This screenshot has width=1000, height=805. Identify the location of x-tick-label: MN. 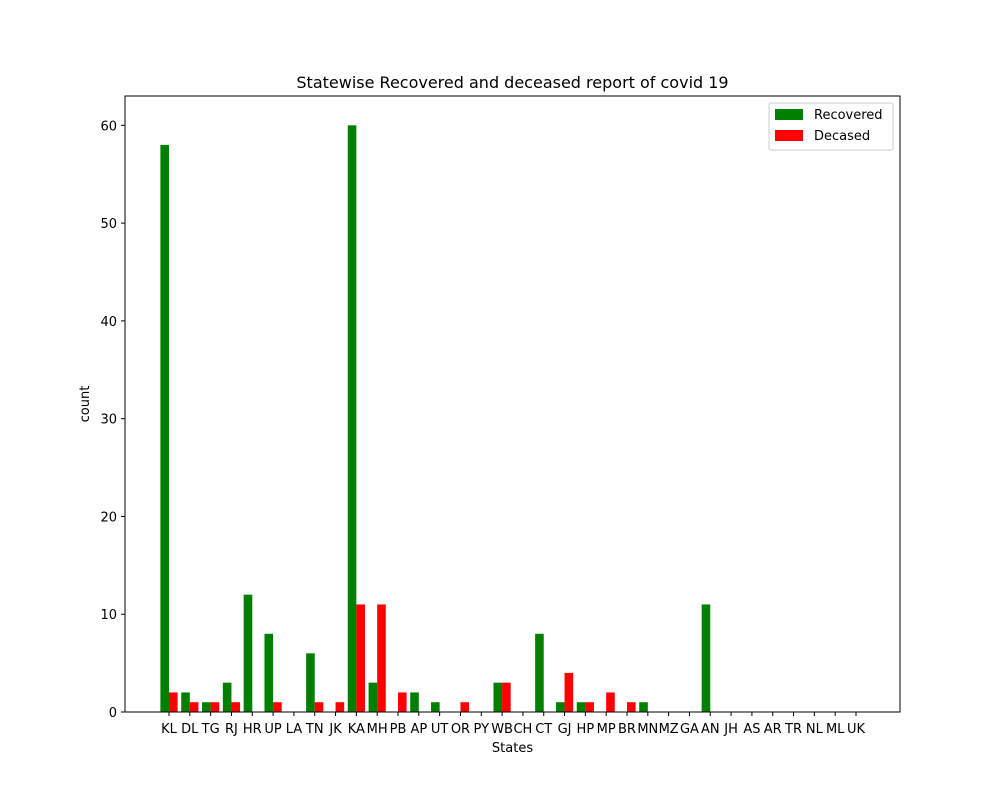
(647, 729).